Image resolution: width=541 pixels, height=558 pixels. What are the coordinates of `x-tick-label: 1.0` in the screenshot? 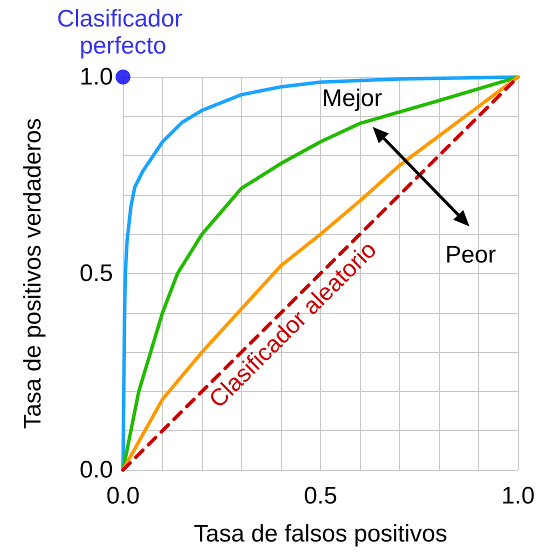 It's located at (518, 496).